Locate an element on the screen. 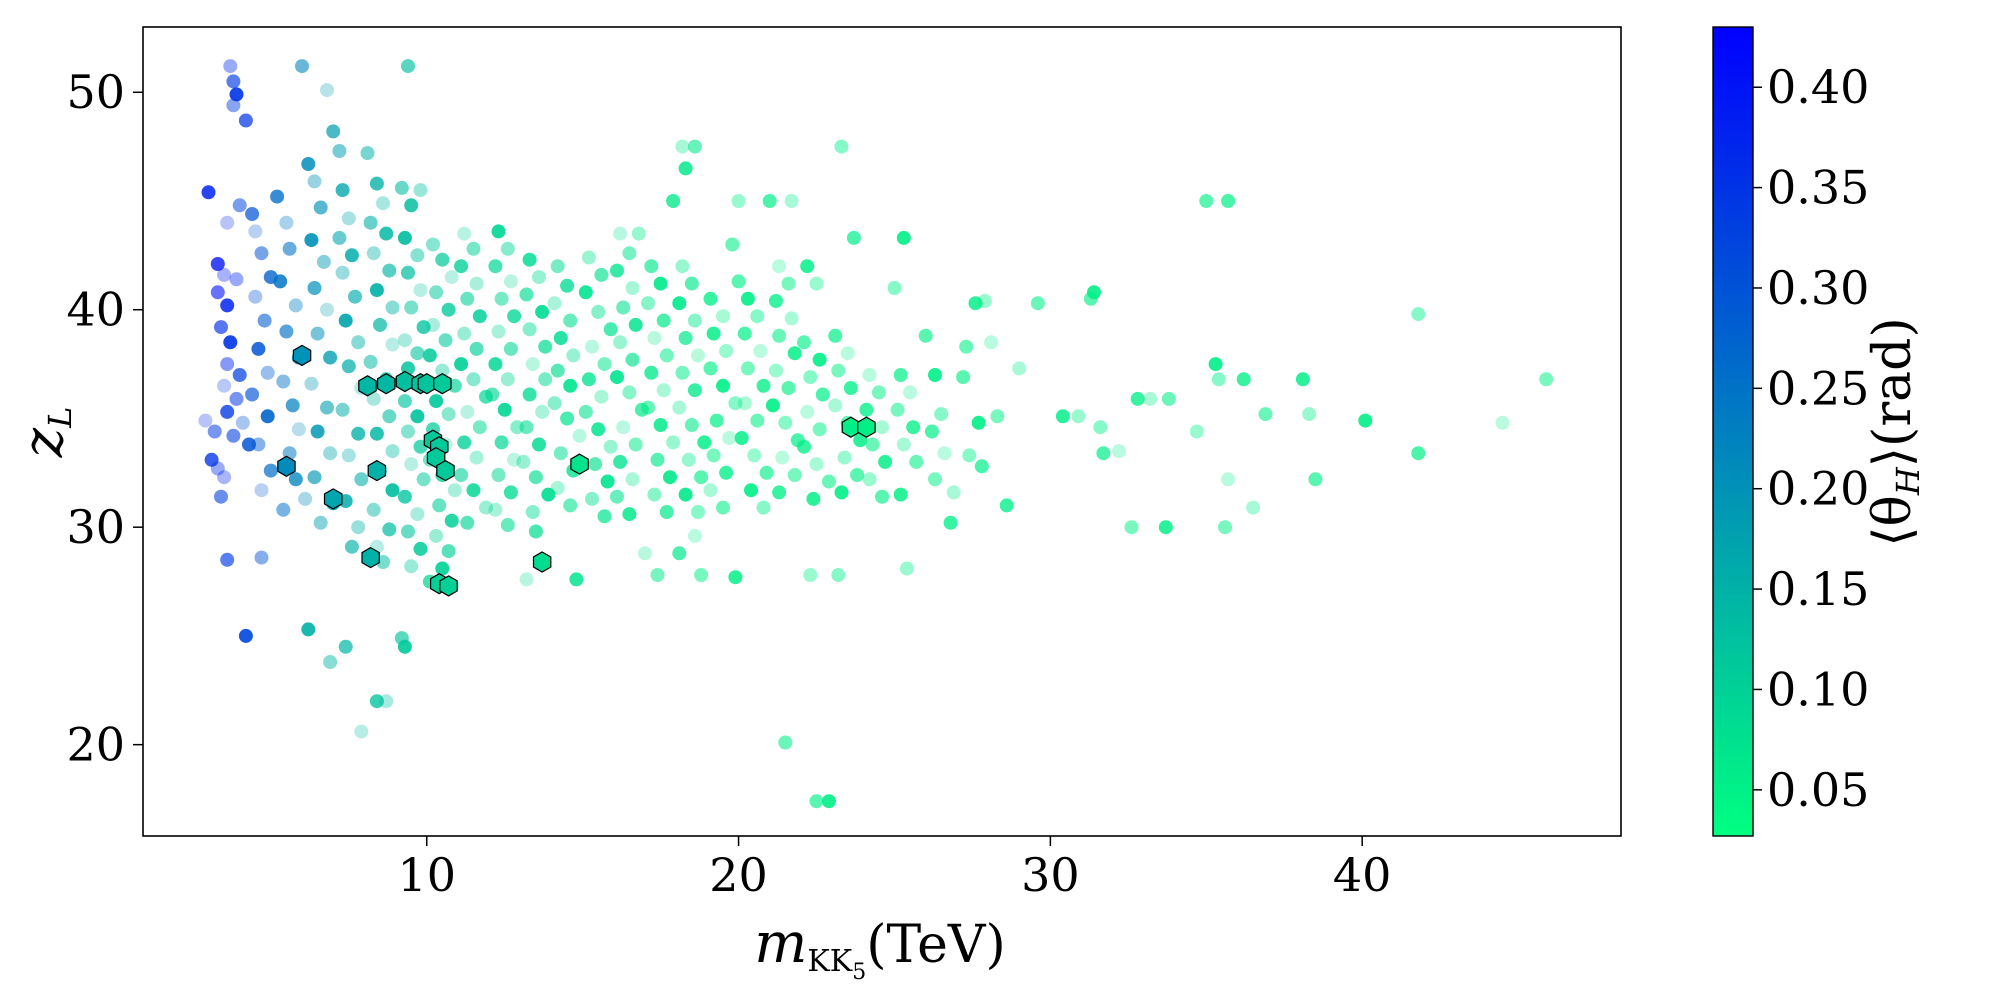  colorbar-tick-label: 0.25 is located at coordinates (1818, 388).